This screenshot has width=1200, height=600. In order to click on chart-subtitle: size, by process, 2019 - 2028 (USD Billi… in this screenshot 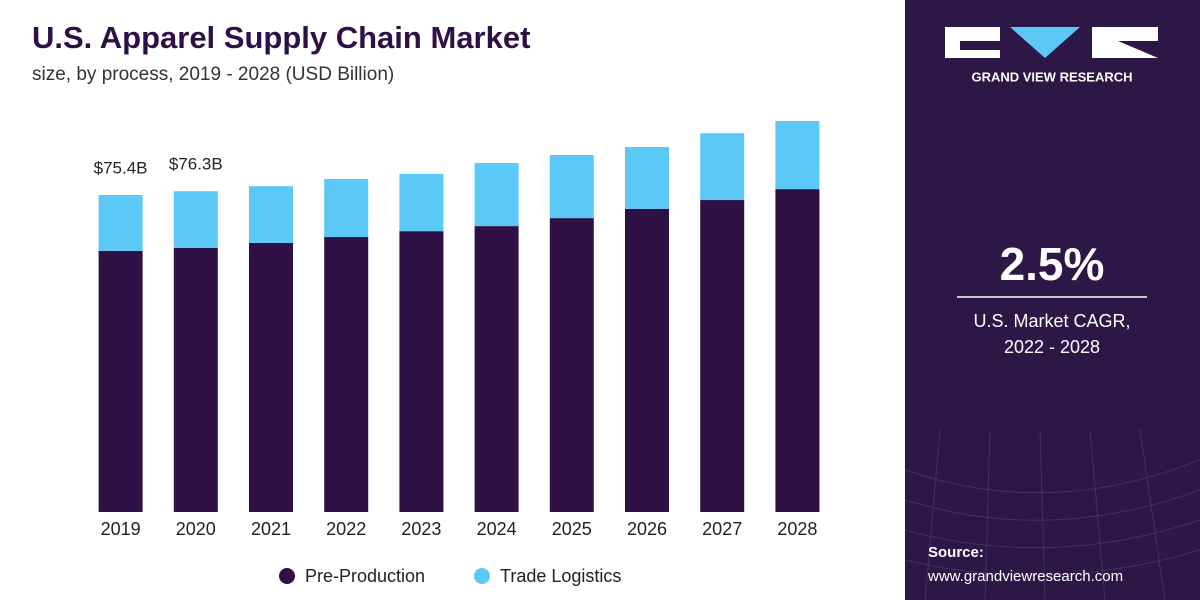, I will do `click(213, 74)`.